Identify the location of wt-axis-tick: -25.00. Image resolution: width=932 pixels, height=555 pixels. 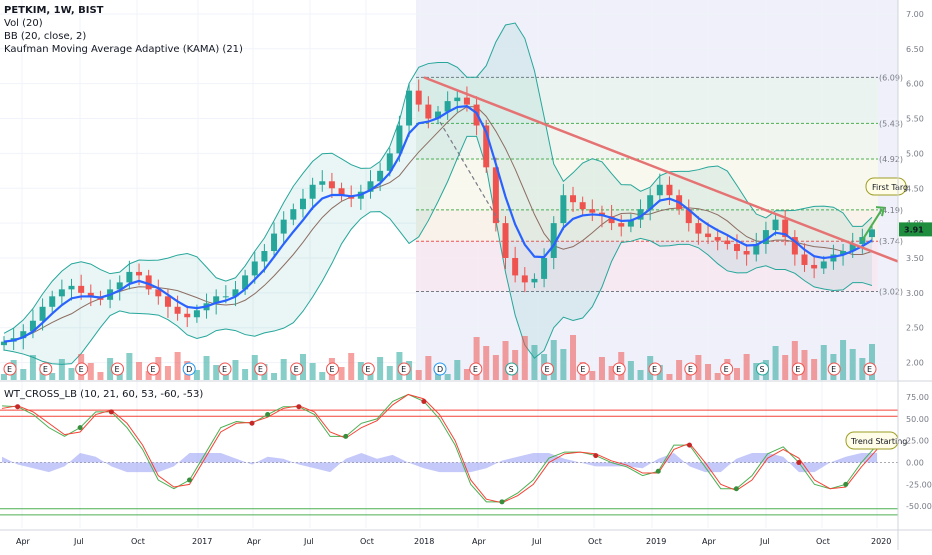
(919, 484).